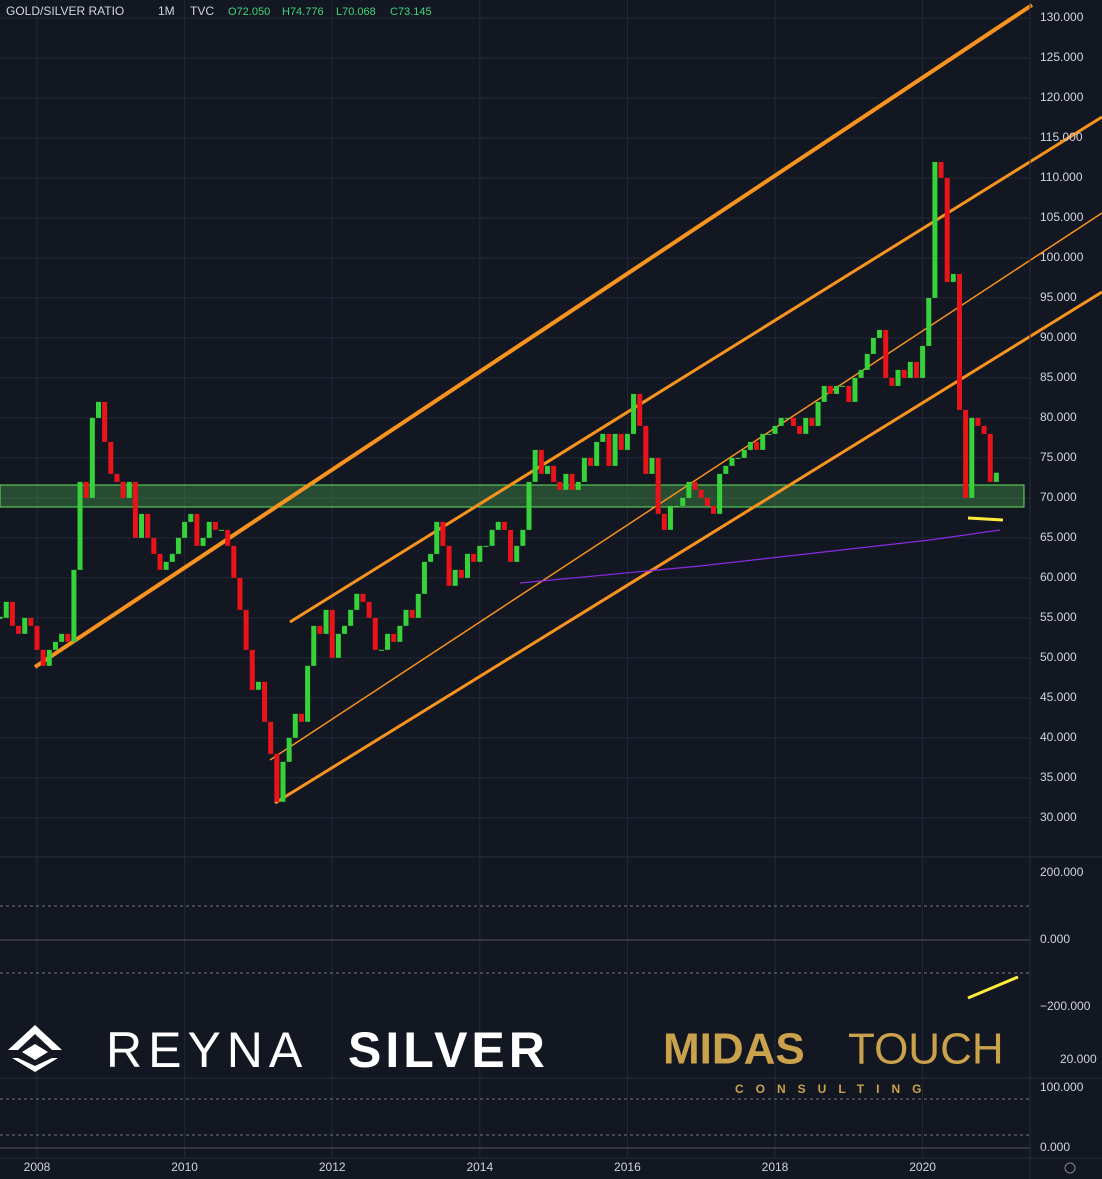 The width and height of the screenshot is (1102, 1179). What do you see at coordinates (1061, 177) in the screenshot?
I see `y-tick-label: 110.000` at bounding box center [1061, 177].